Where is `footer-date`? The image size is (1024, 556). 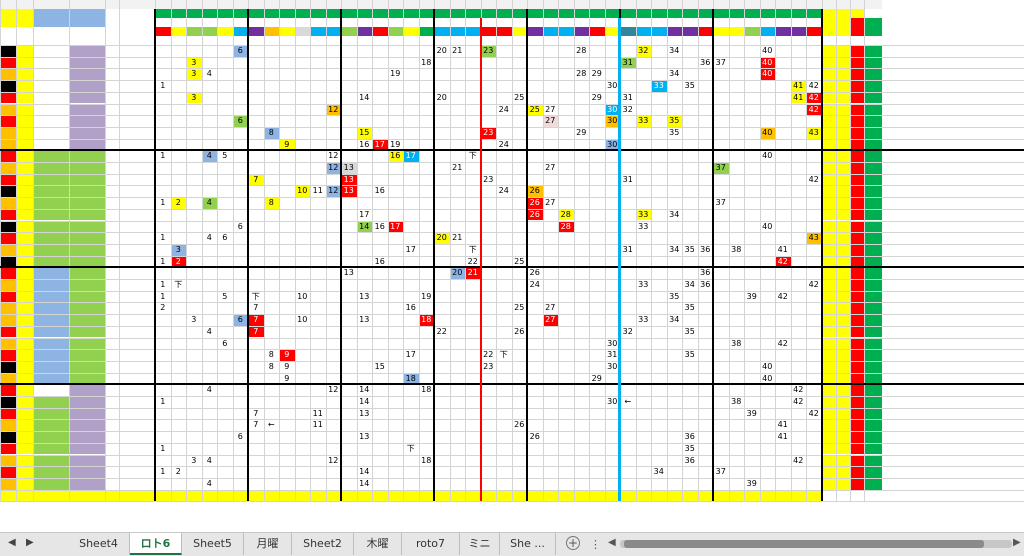
footer-date is located at coordinates (51, 495).